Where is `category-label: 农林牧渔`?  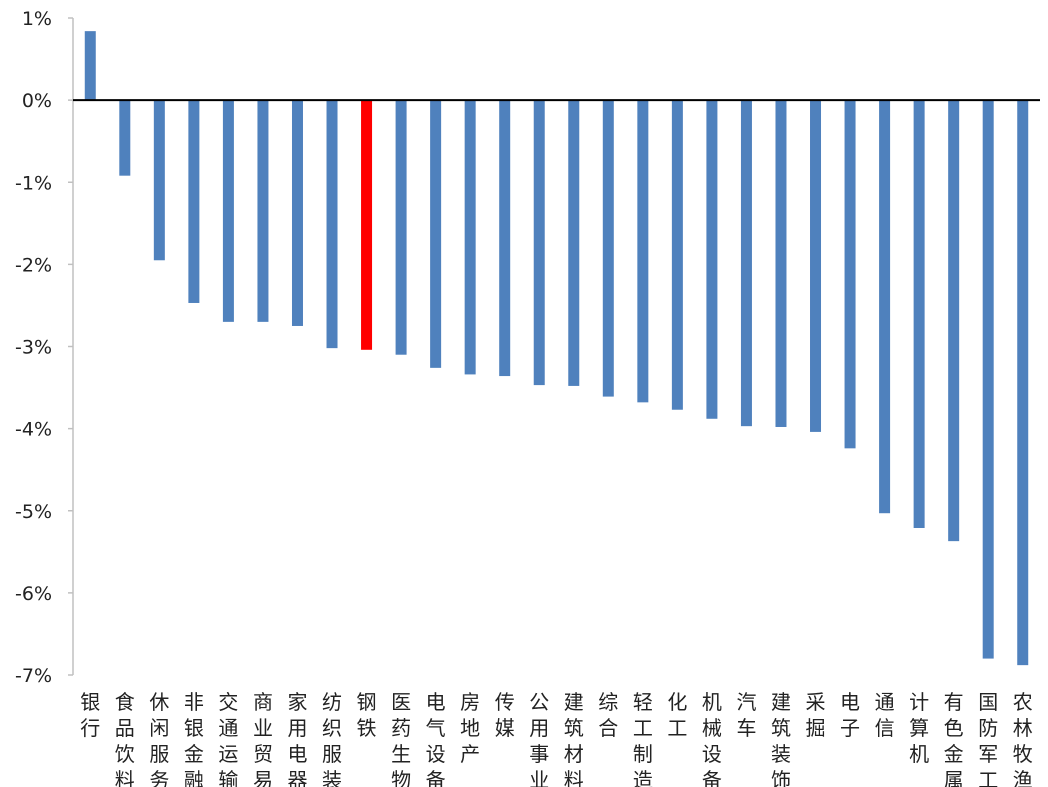 category-label: 农林牧渔 is located at coordinates (1023, 738).